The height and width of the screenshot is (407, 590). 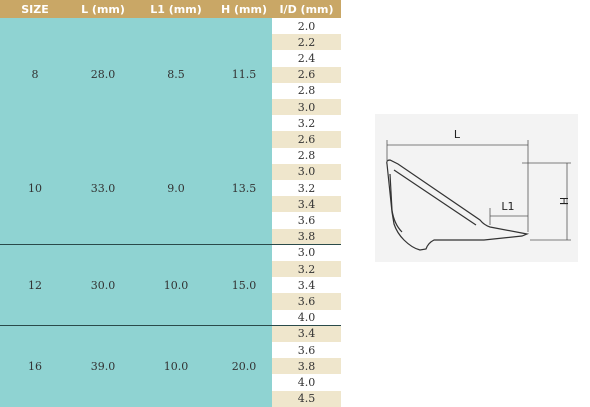 What do you see at coordinates (244, 366) in the screenshot?
I see `group-cell: 20.0` at bounding box center [244, 366].